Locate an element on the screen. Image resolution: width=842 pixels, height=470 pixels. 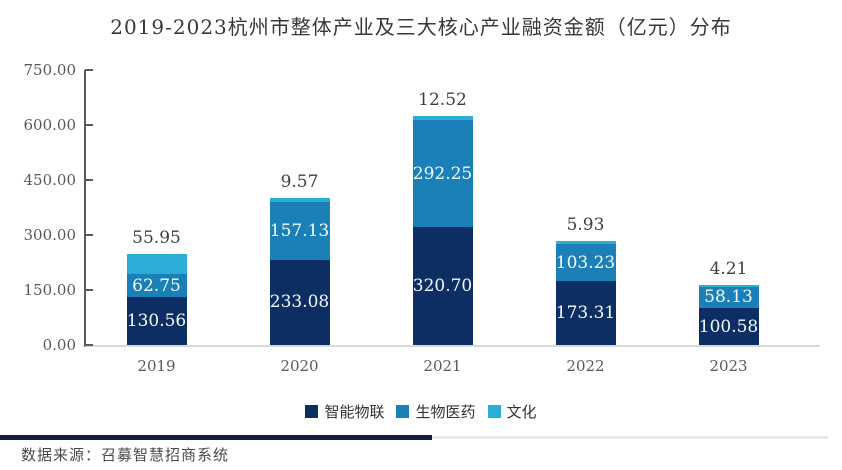
x-tick-label: 2022 is located at coordinates (585, 366).